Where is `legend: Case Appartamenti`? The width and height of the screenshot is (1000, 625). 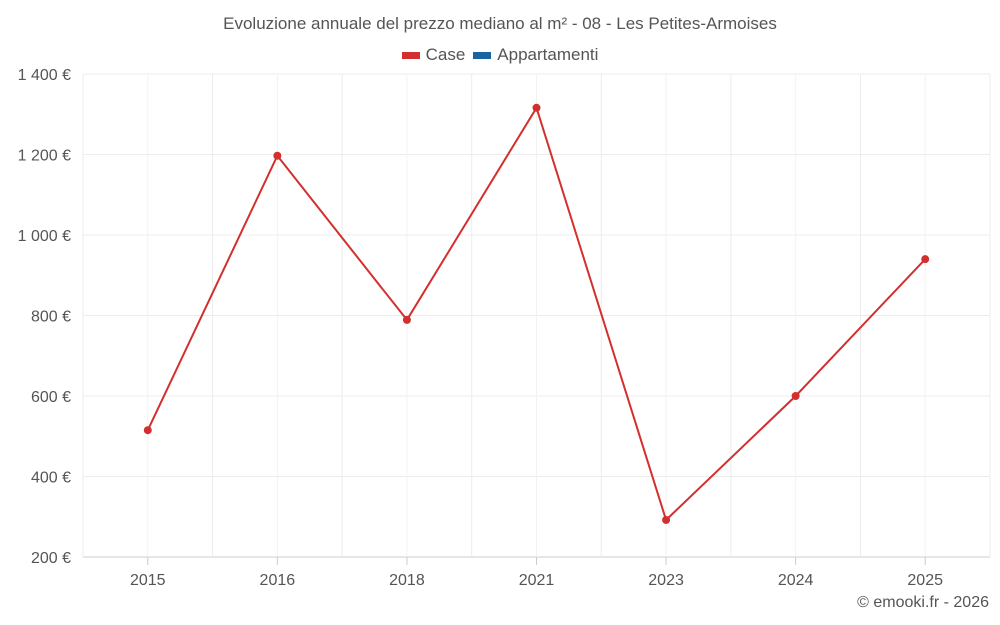
legend: Case Appartamenti is located at coordinates (500, 55).